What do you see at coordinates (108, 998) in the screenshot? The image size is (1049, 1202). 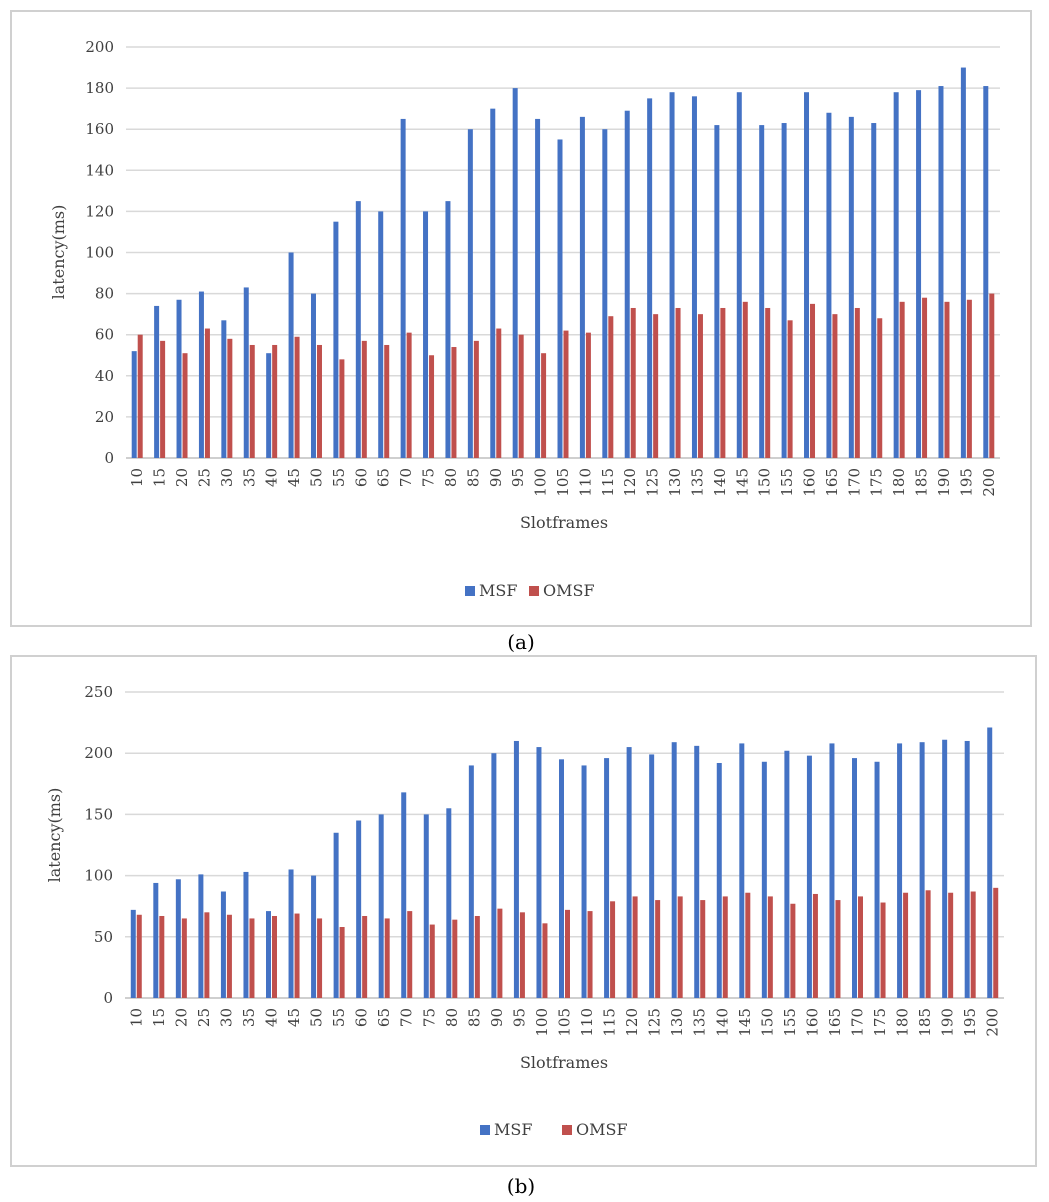 I see `y-tick-label: 0` at bounding box center [108, 998].